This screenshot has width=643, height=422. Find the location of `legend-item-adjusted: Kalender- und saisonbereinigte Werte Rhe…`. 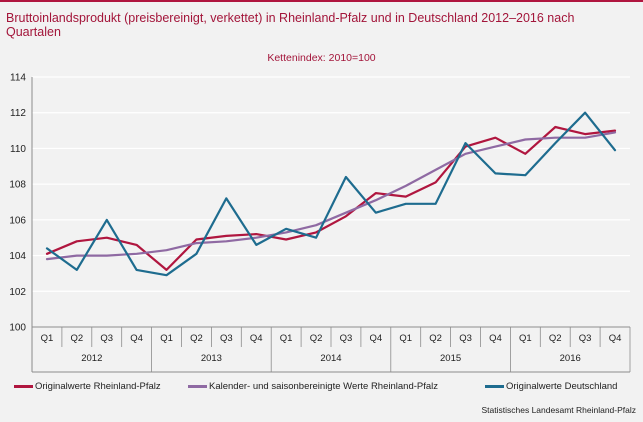

legend-item-adjusted: Kalender- und saisonbereinigte Werte Rhe… is located at coordinates (313, 386).